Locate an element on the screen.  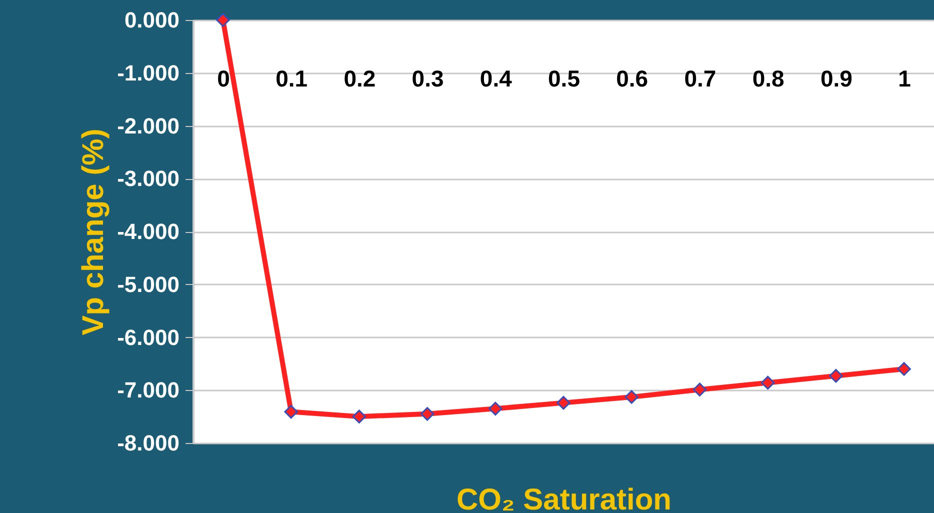
x-tick-label: 0.1 is located at coordinates (292, 79).